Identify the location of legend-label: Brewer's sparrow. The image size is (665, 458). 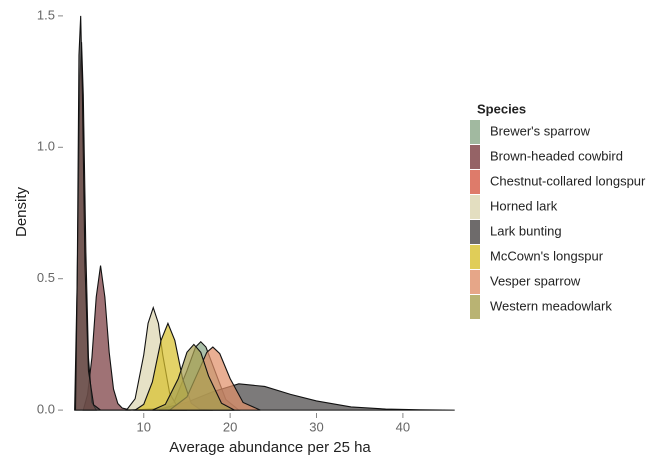
(540, 130).